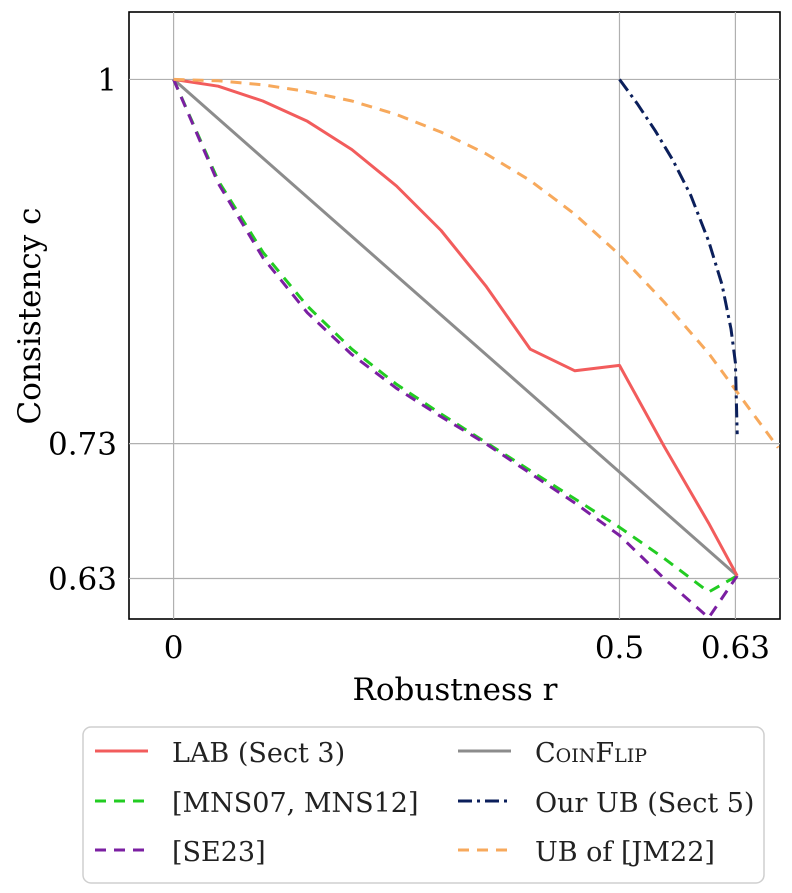 The image size is (792, 893). I want to click on x-tick-label: 0.63, so click(735, 648).